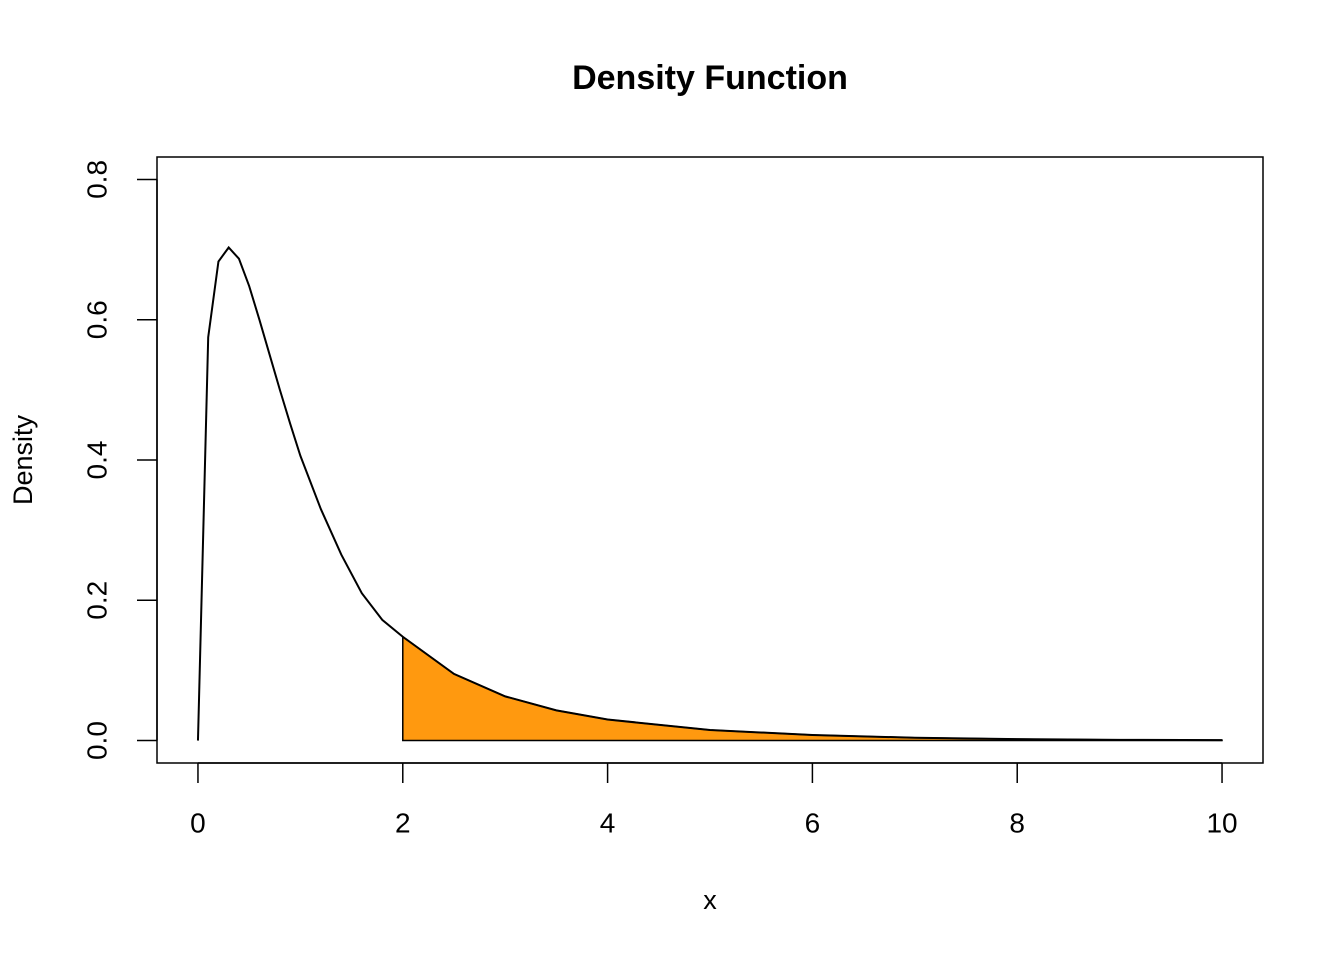 The height and width of the screenshot is (960, 1344). What do you see at coordinates (198, 822) in the screenshot?
I see `x-tick-label: 0` at bounding box center [198, 822].